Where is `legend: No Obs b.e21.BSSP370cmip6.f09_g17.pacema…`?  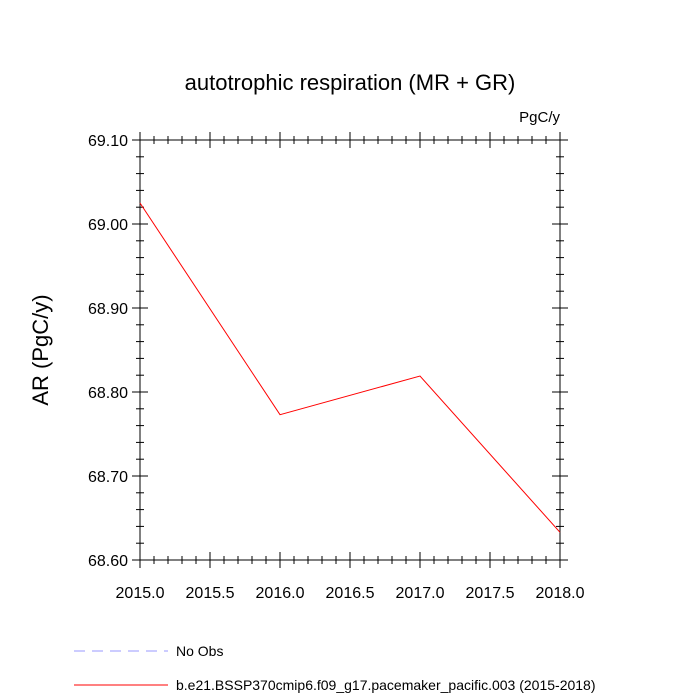
legend: No Obs b.e21.BSSP370cmip6.f09_g17.pacema… is located at coordinates (335, 668).